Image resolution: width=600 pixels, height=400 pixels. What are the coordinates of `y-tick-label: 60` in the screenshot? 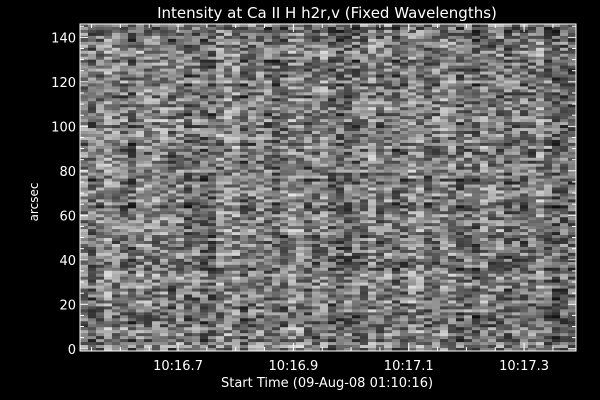 It's located at (67, 216).